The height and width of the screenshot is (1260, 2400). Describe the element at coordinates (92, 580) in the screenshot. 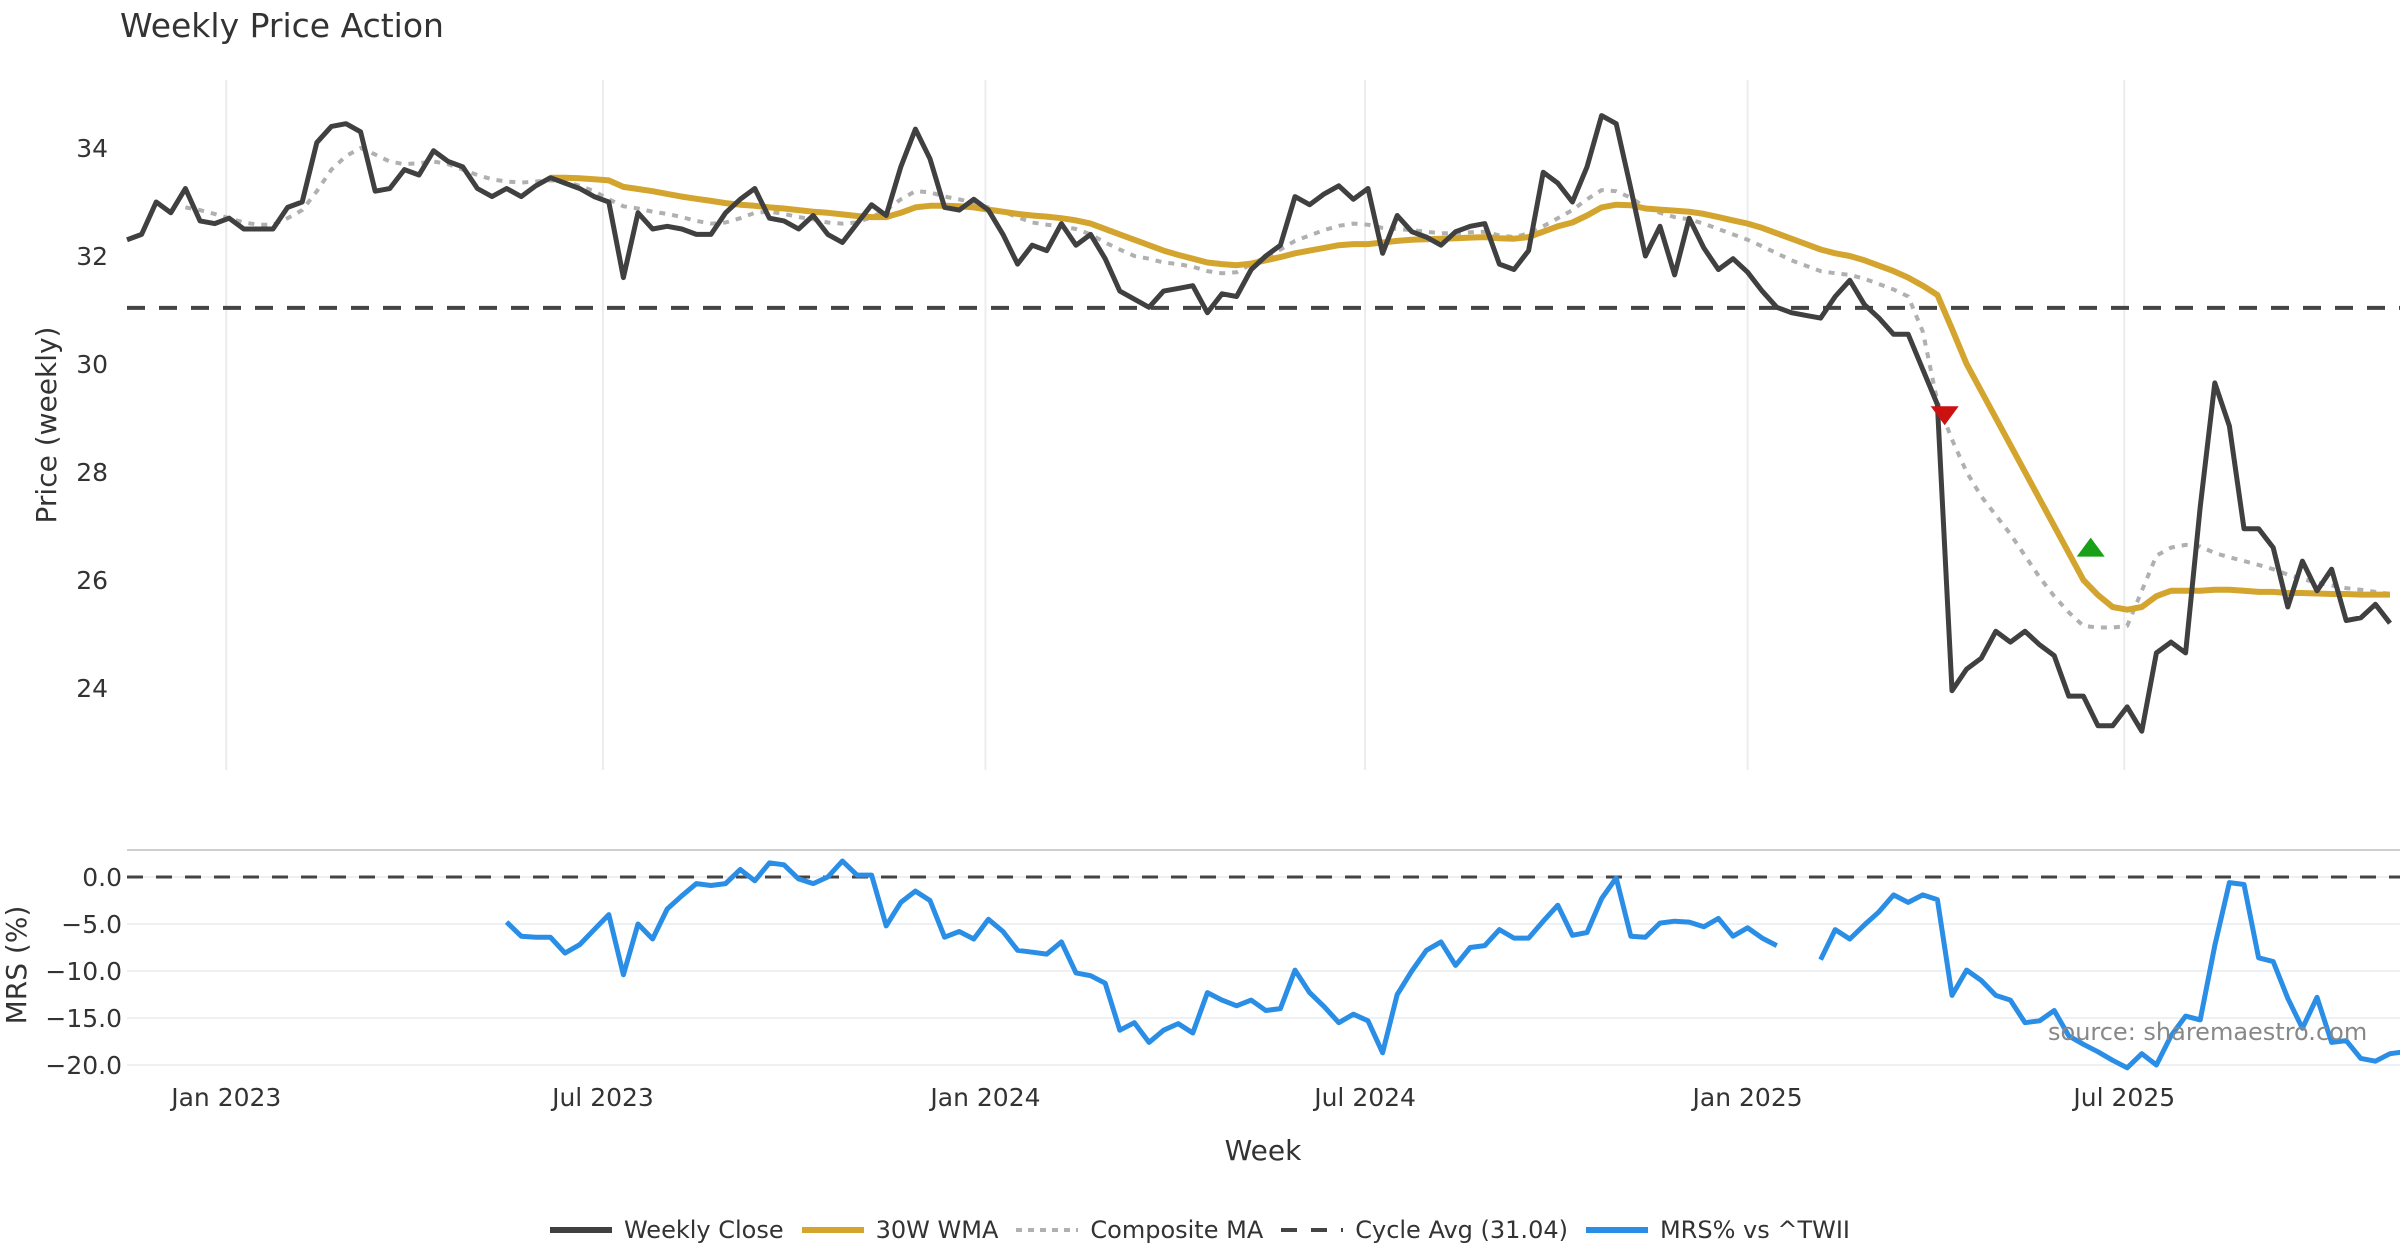

I see `price-y-tick-label: 26` at that location.